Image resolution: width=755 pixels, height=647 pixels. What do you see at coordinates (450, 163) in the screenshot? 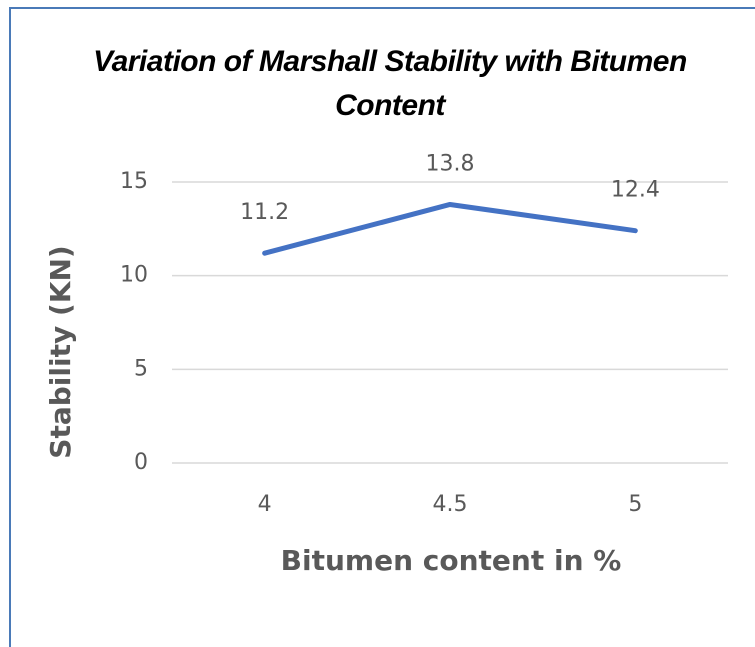
I see `data-label: 13.8` at bounding box center [450, 163].